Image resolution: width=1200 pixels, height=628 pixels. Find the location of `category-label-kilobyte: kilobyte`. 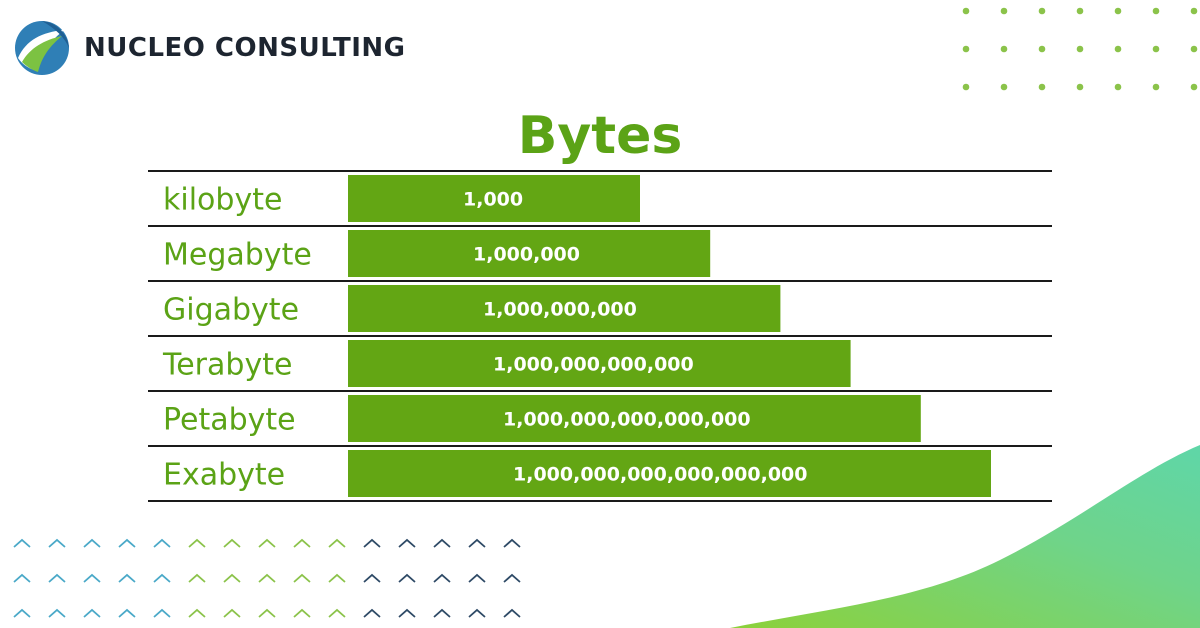

category-label-kilobyte: kilobyte is located at coordinates (222, 200).